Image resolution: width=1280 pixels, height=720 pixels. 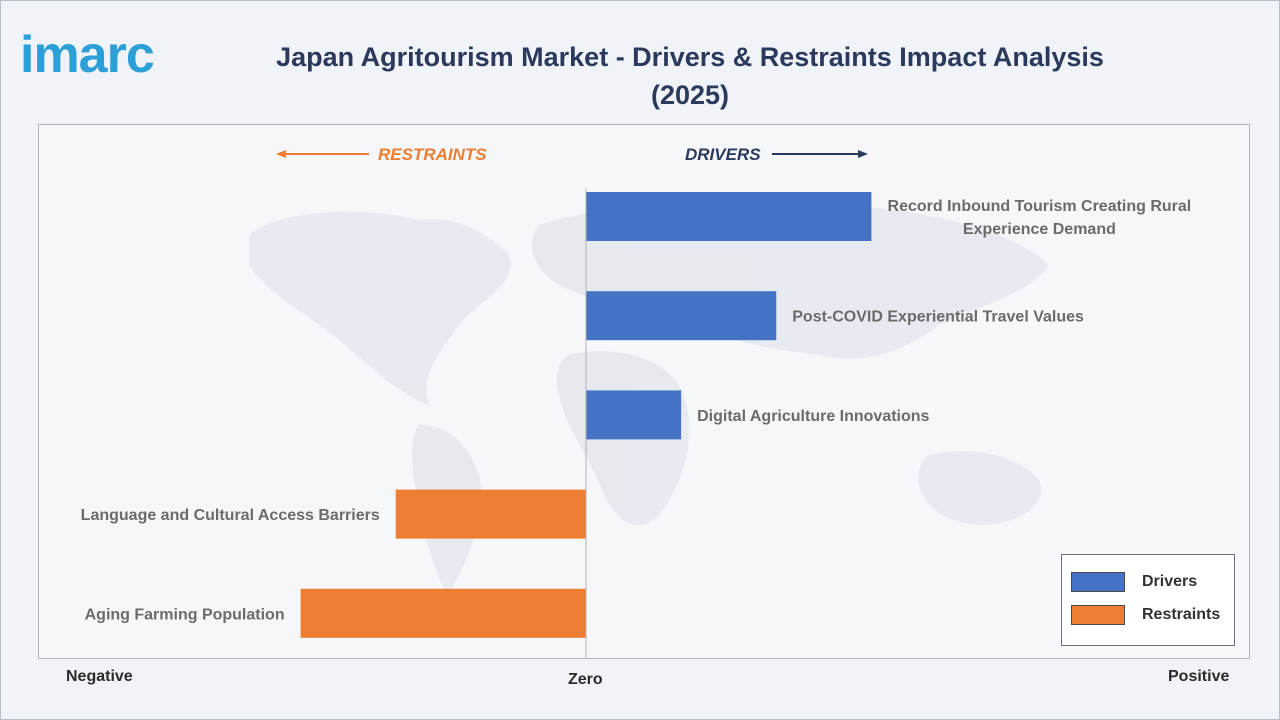 I want to click on bar-label-3: Digital Agriculture Innovations, so click(x=813, y=416).